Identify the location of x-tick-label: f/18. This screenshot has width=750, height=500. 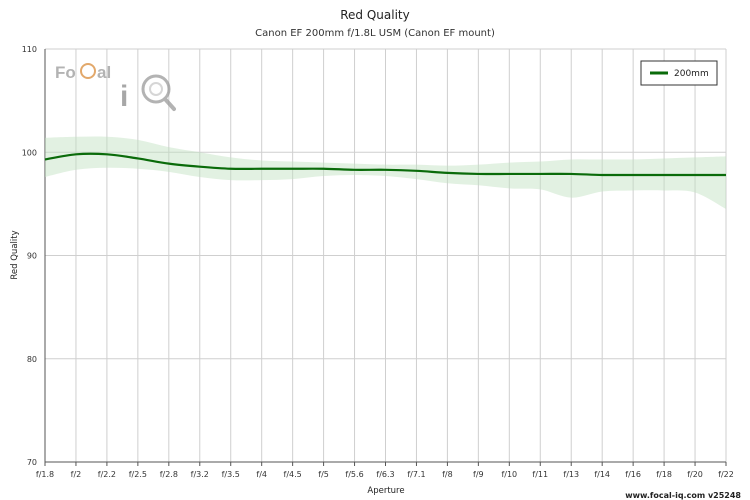
(664, 474).